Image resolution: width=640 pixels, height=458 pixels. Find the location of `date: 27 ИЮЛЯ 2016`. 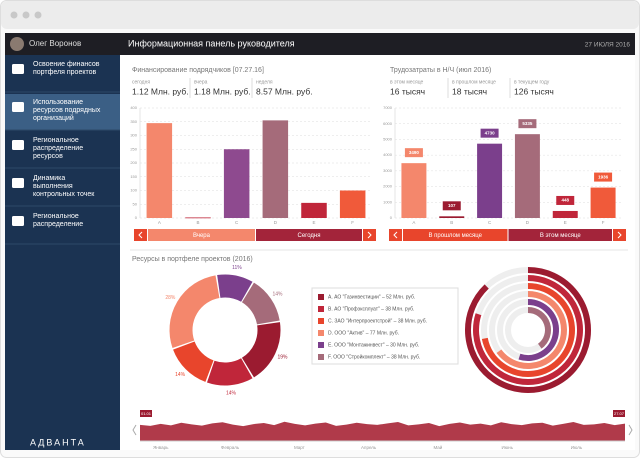

date: 27 ИЮЛЯ 2016 is located at coordinates (608, 45).